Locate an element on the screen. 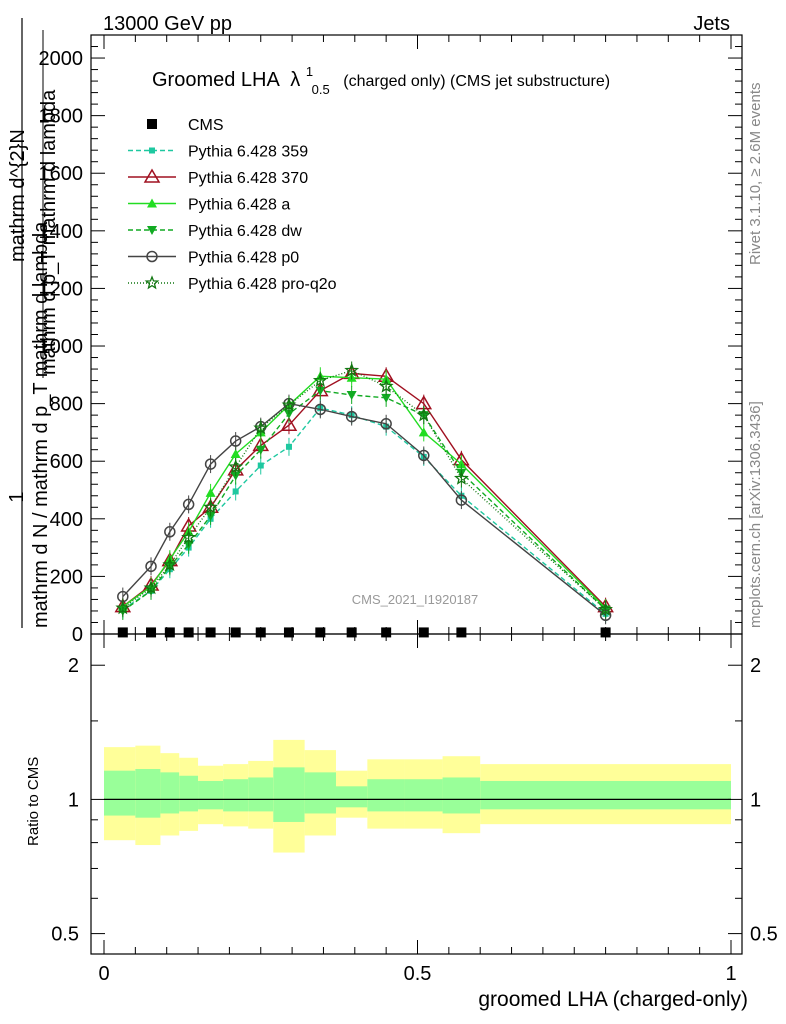 This screenshot has height=1024, width=786. ratio-tick-label-right: 2 is located at coordinates (755, 666).